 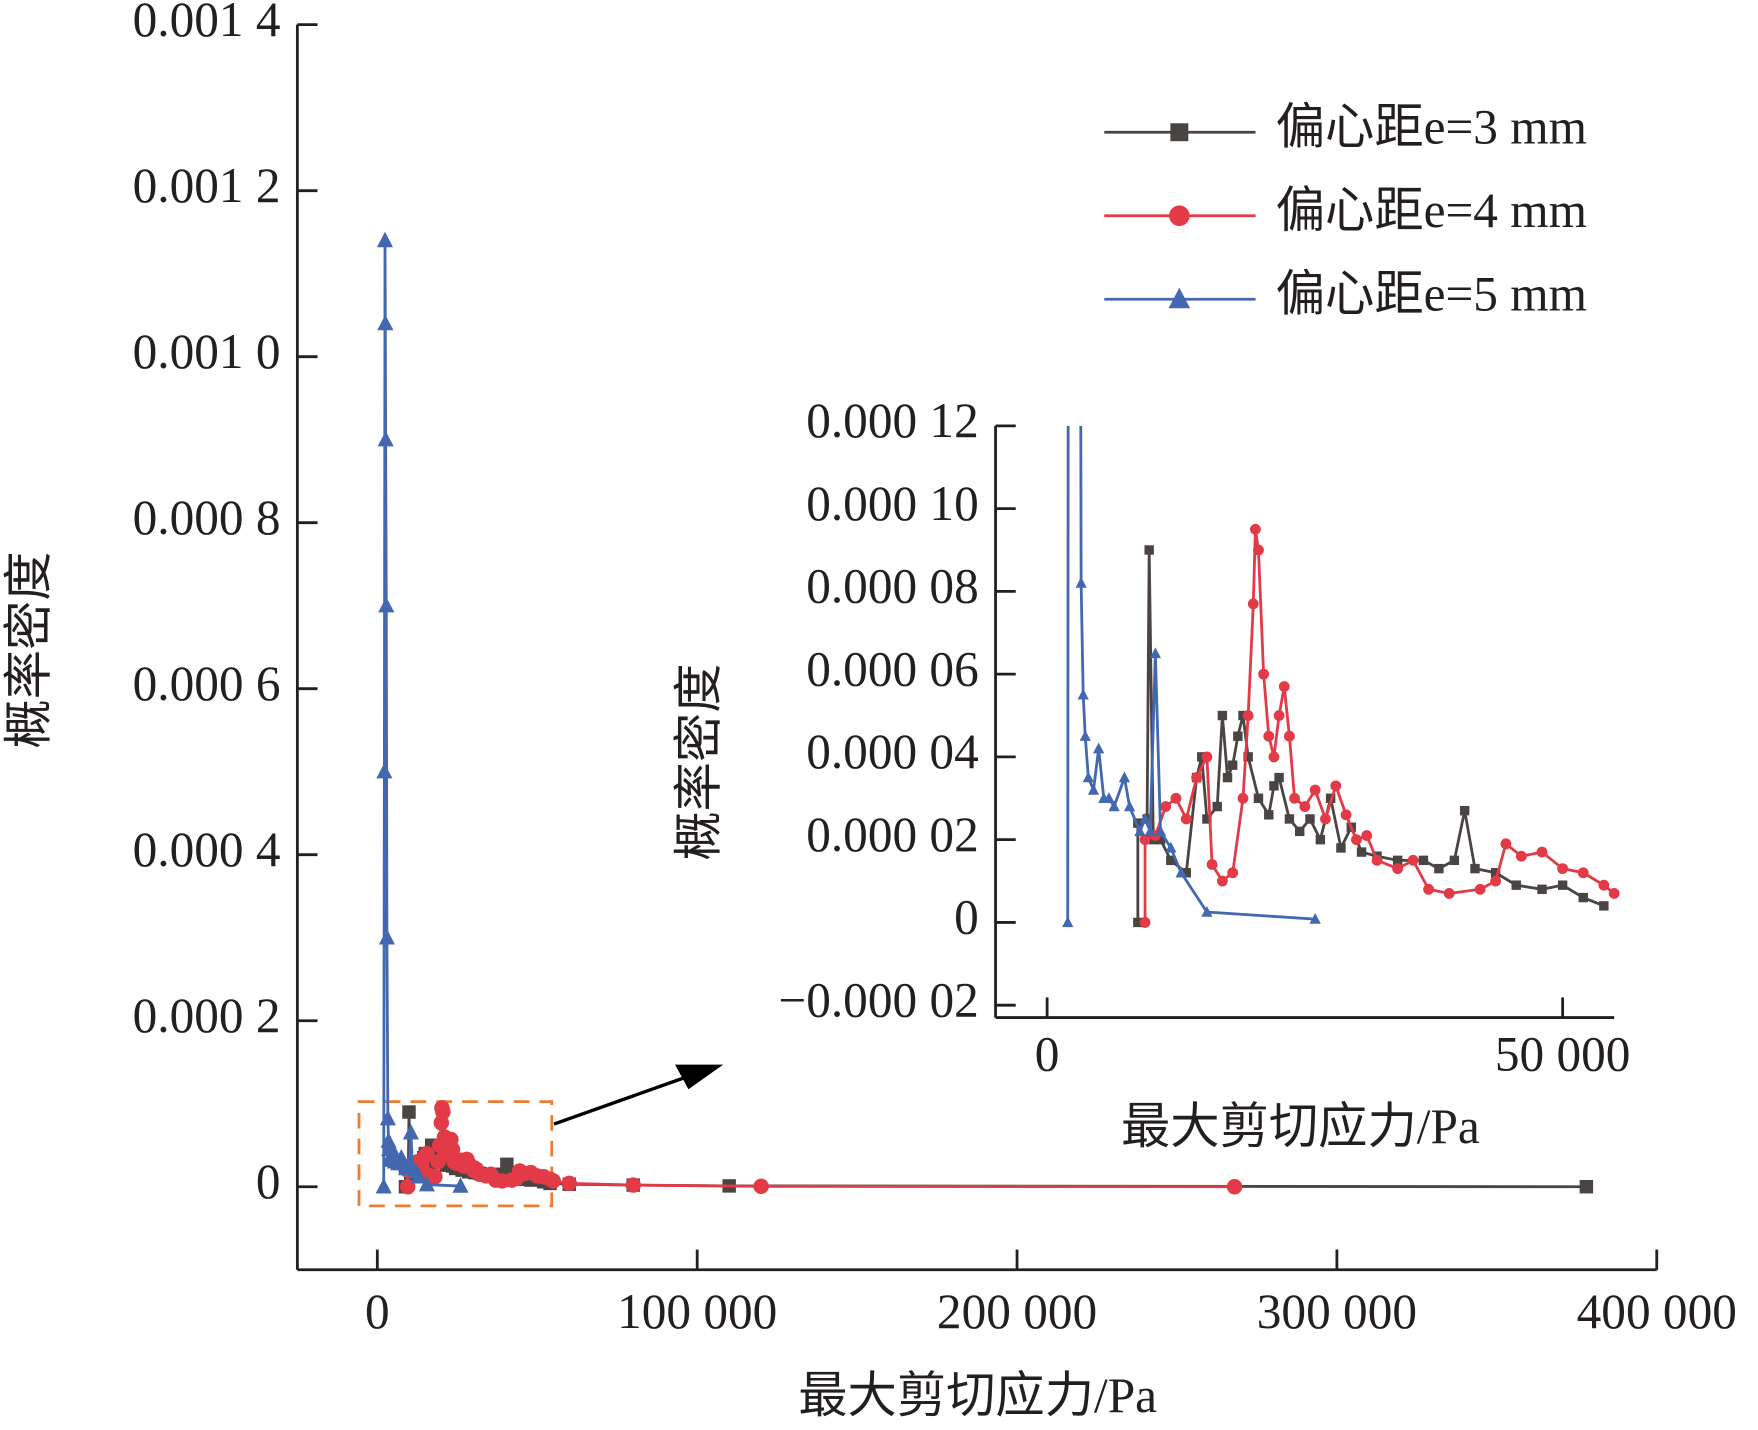 What do you see at coordinates (1563, 1053) in the screenshot?
I see `x-tick-label: 50 000` at bounding box center [1563, 1053].